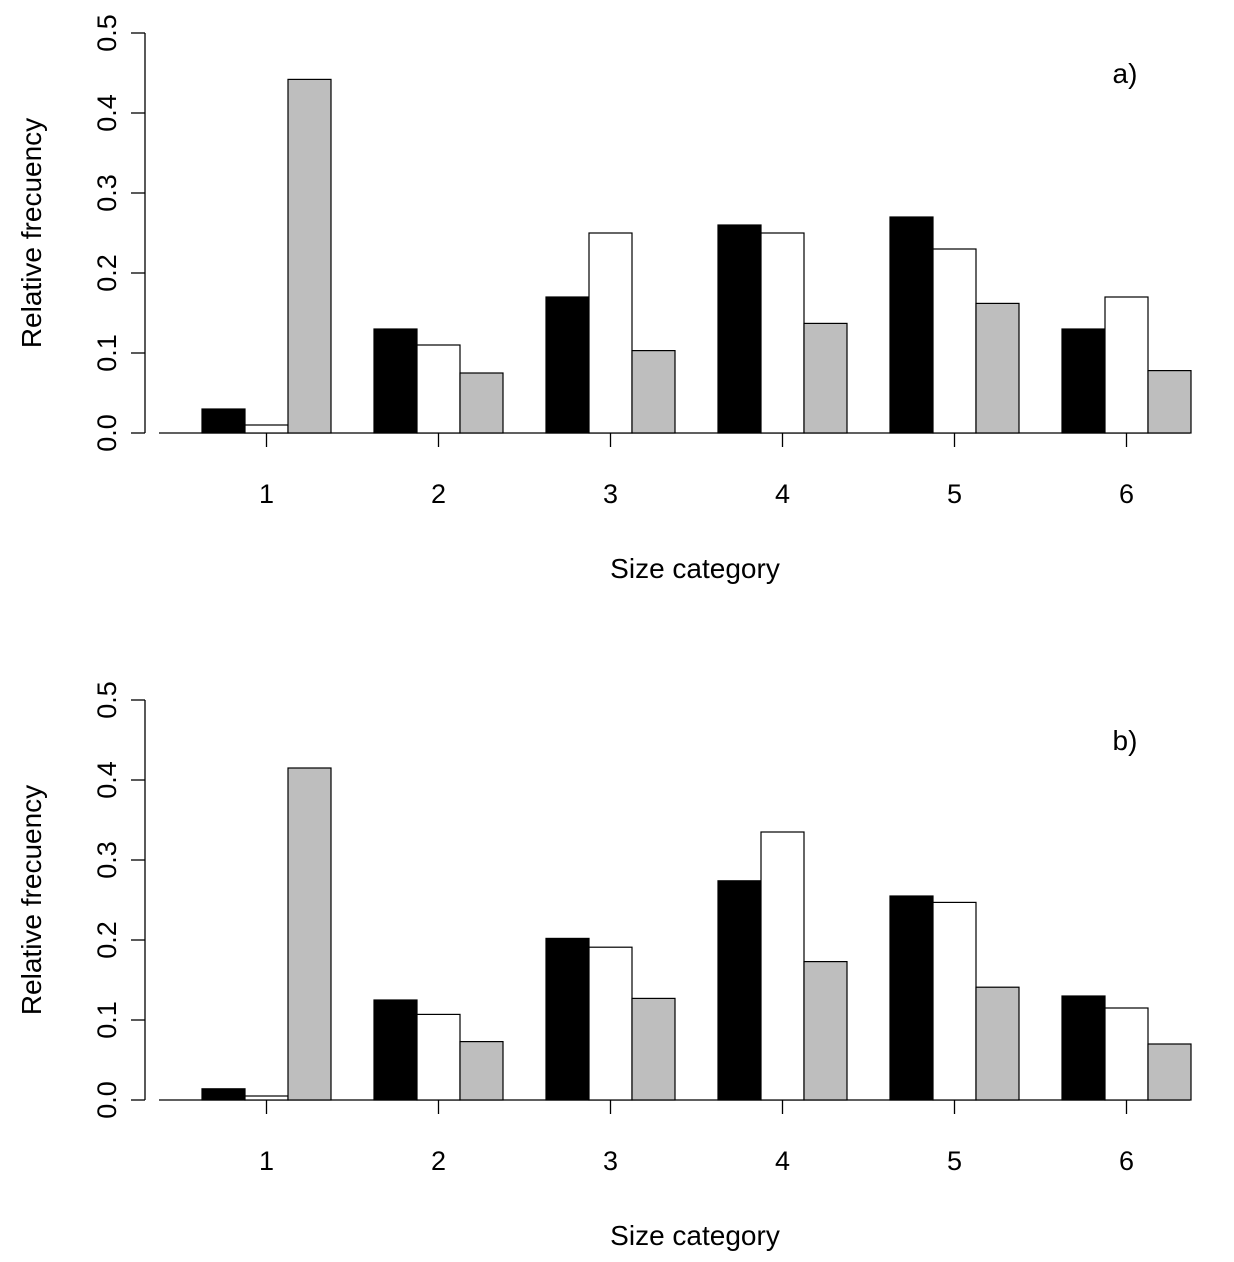 This screenshot has height=1262, width=1234. I want to click on panel-label: b), so click(1125, 740).